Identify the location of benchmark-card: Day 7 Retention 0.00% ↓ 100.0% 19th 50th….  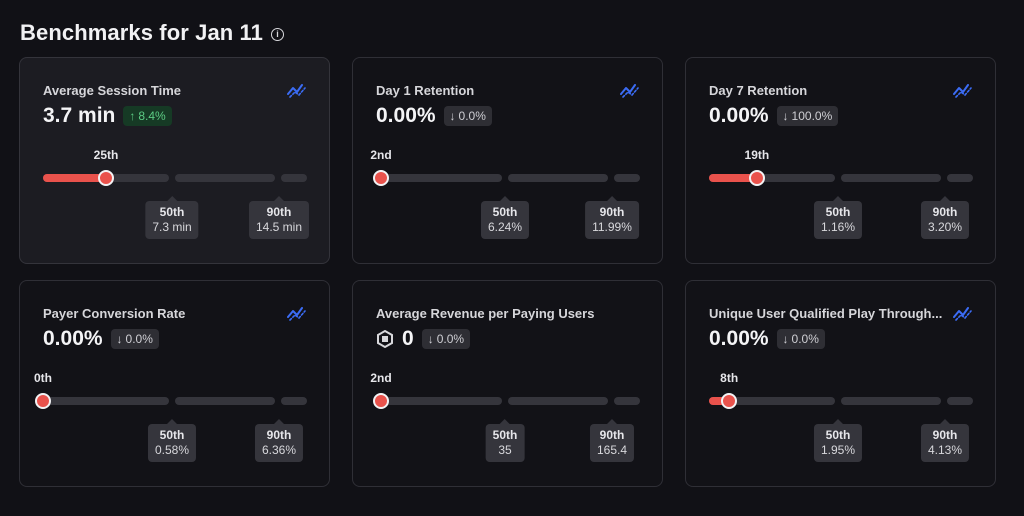
(840, 160).